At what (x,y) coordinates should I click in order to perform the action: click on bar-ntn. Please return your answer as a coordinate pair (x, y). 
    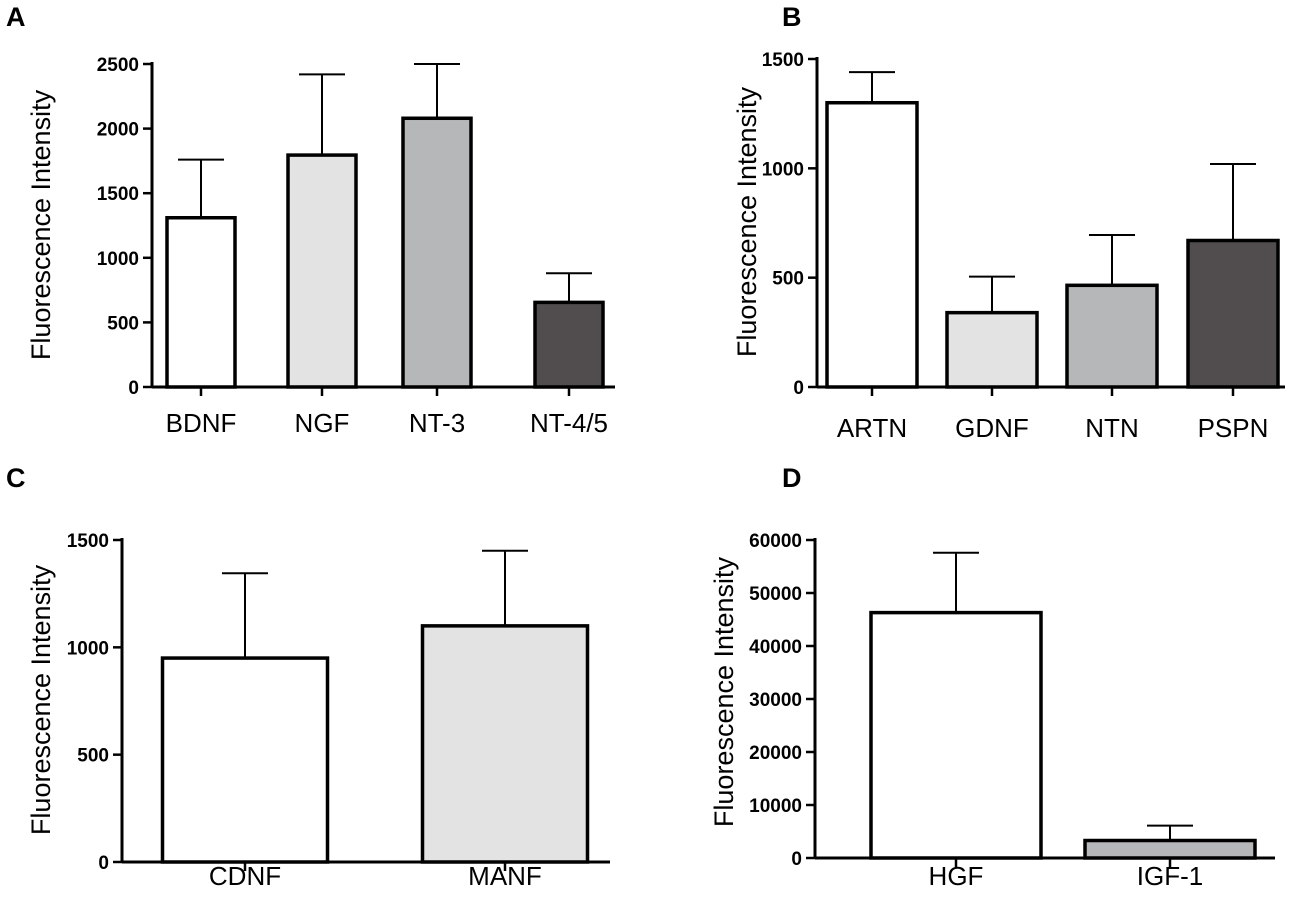
    Looking at the image, I should click on (1112, 336).